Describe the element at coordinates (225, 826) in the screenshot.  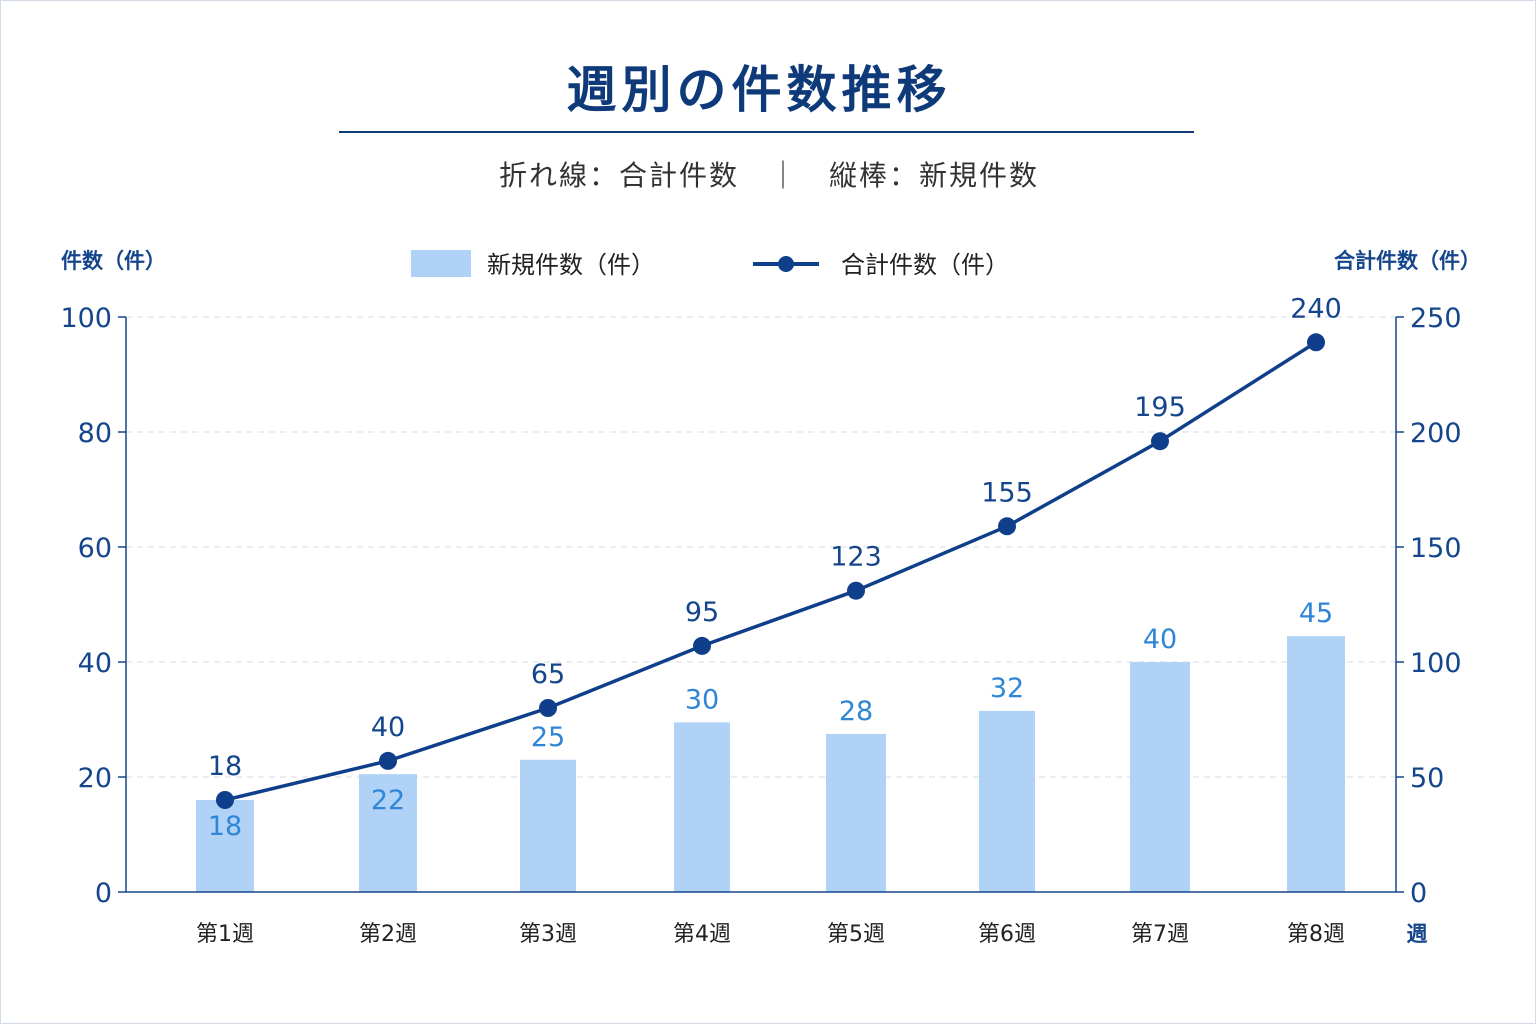
I see `bar-value-label: 18` at that location.